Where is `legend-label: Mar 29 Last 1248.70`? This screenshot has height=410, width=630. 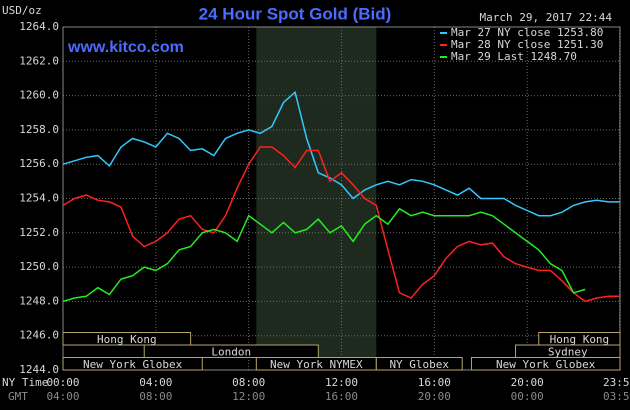 legend-label: Mar 29 Last 1248.70 is located at coordinates (514, 56).